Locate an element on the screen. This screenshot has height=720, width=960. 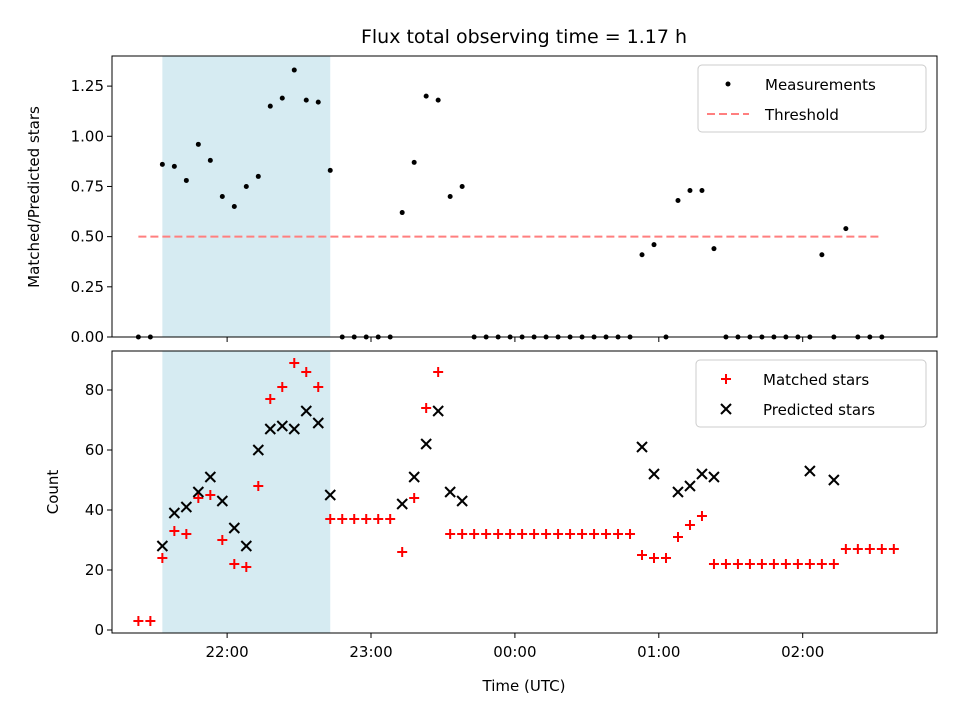
y-tick-label: 0.50 is located at coordinates (87, 237).